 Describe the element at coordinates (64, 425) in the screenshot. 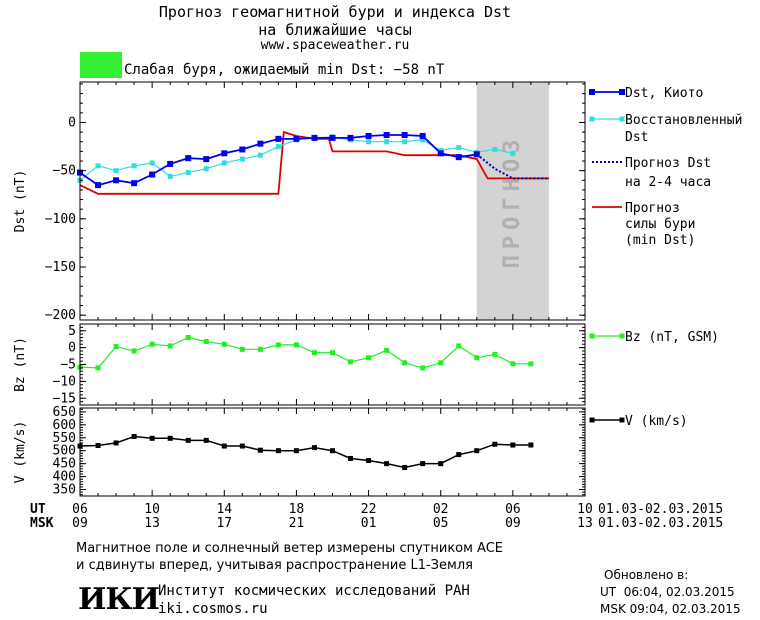

I see `y-tick-label: 600` at that location.